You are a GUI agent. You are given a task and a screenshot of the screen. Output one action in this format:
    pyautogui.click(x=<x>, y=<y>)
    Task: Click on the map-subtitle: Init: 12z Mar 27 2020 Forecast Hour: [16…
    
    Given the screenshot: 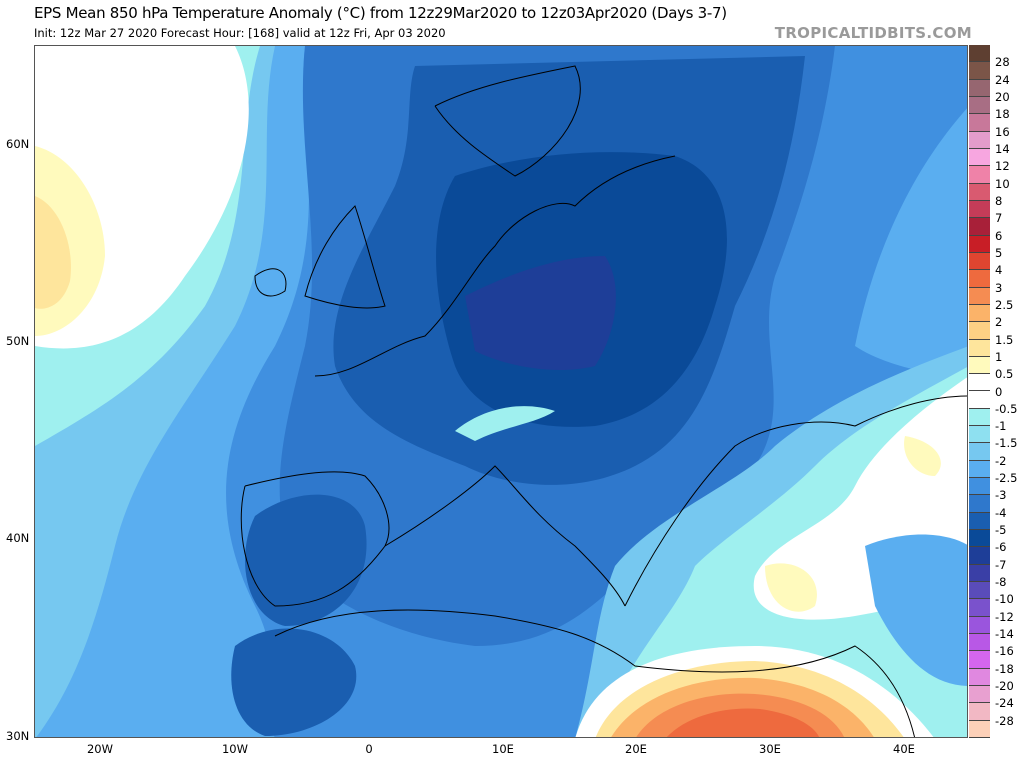 What is the action you would take?
    pyautogui.click(x=240, y=33)
    